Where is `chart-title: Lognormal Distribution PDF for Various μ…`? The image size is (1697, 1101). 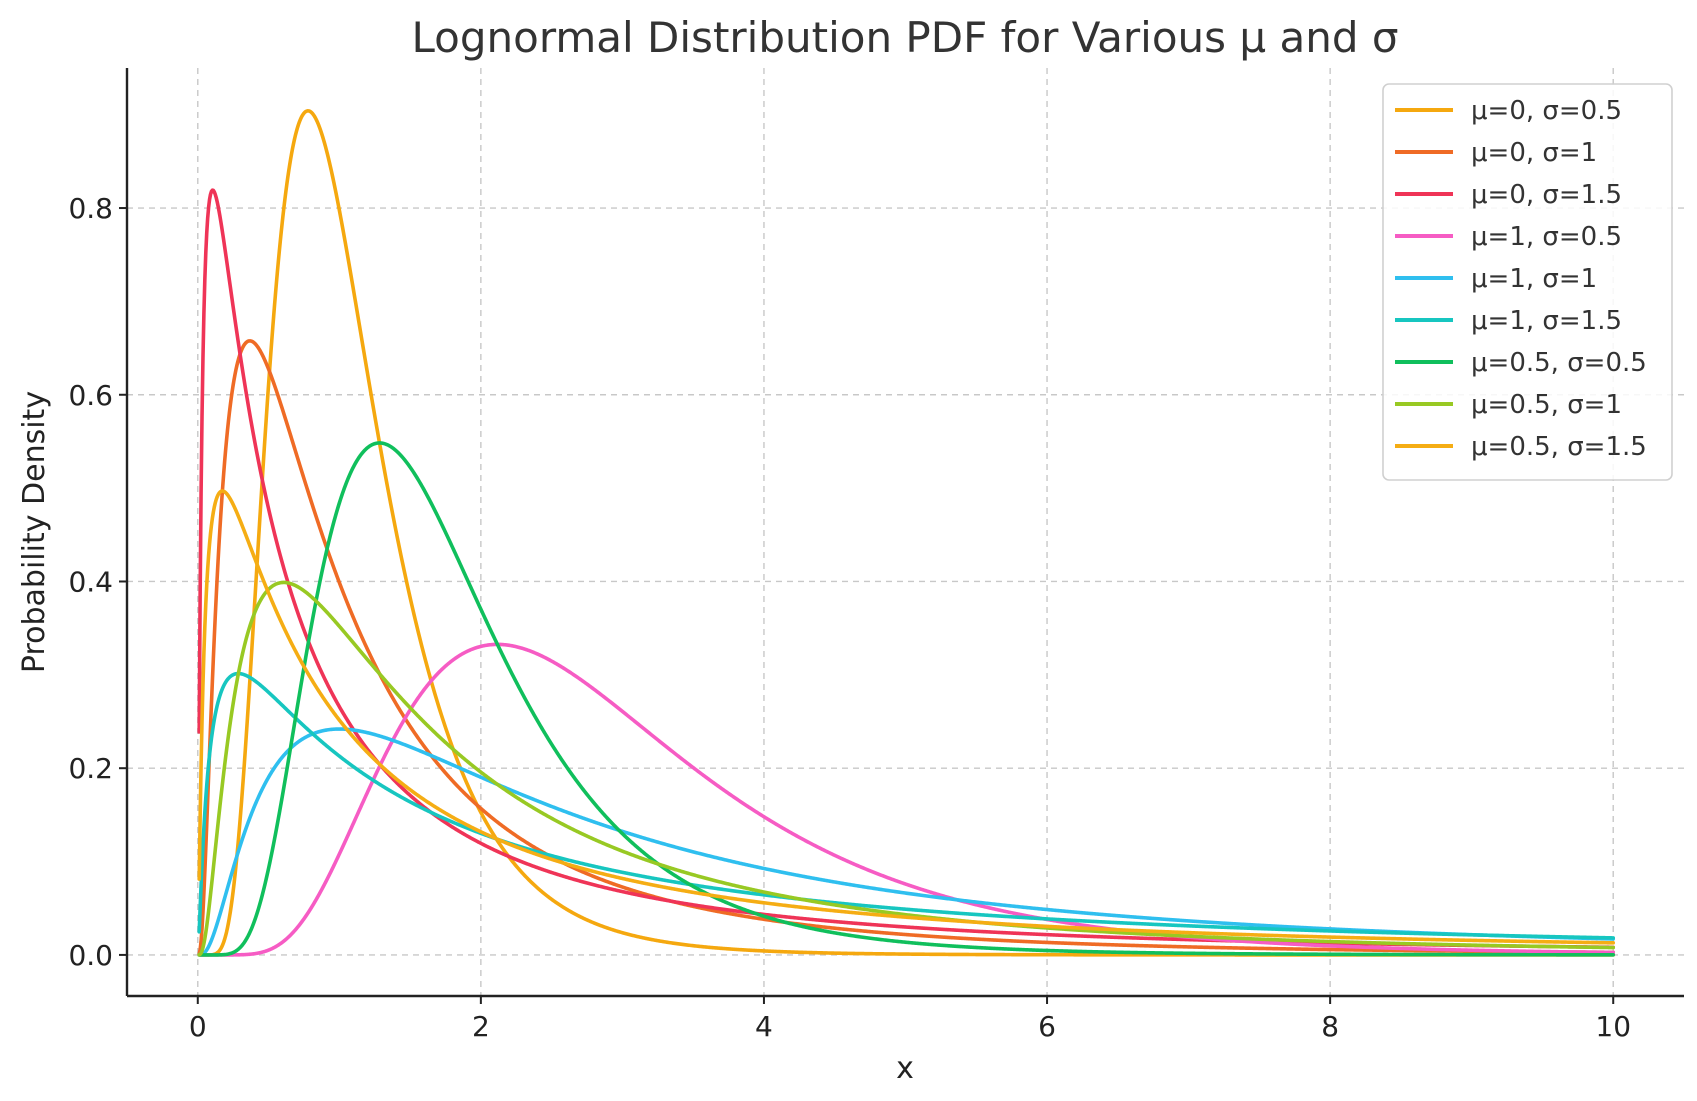 chart-title: Lognormal Distribution PDF for Various μ… is located at coordinates (905, 37).